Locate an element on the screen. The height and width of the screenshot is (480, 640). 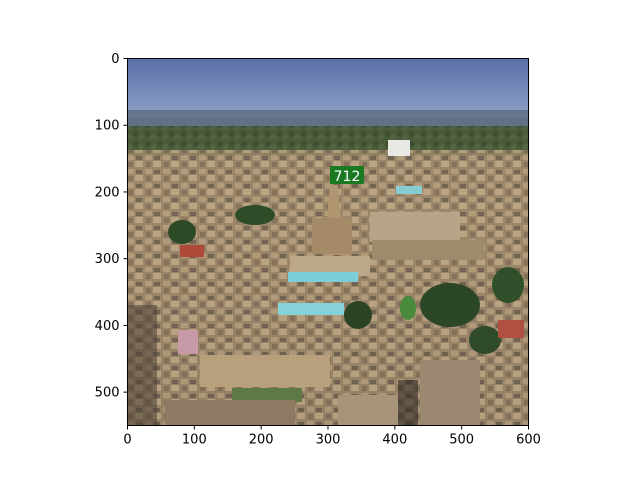
x-tick-label: 200 is located at coordinates (261, 440).